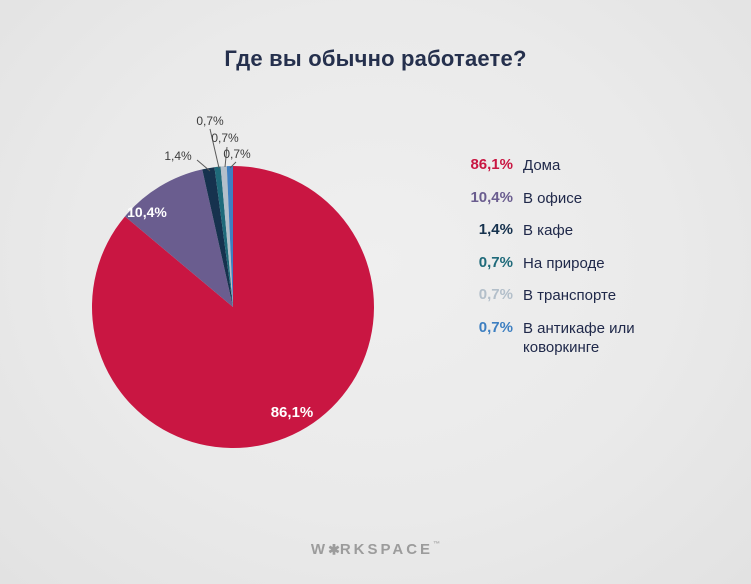 The image size is (751, 584). Describe the element at coordinates (237, 154) in the screenshot. I see `pie-label-anticafe: 0,7%` at that location.